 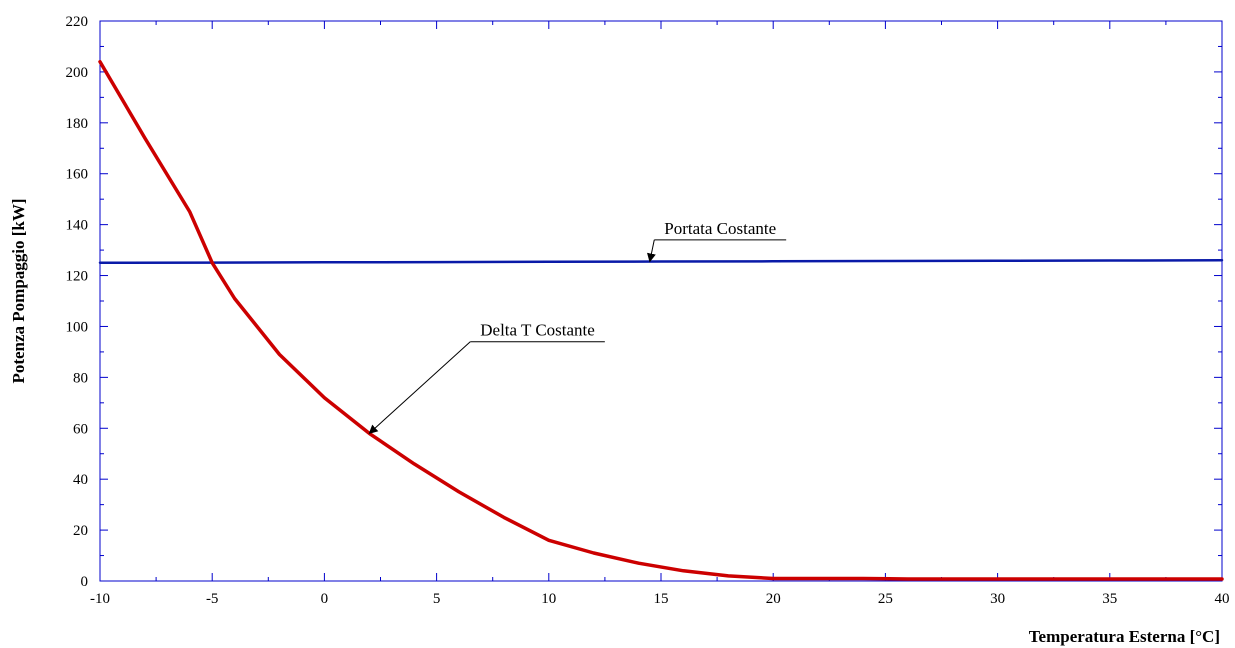 What do you see at coordinates (1124, 636) in the screenshot?
I see `x-axis-title: Temperatura Esterna [°C]` at bounding box center [1124, 636].